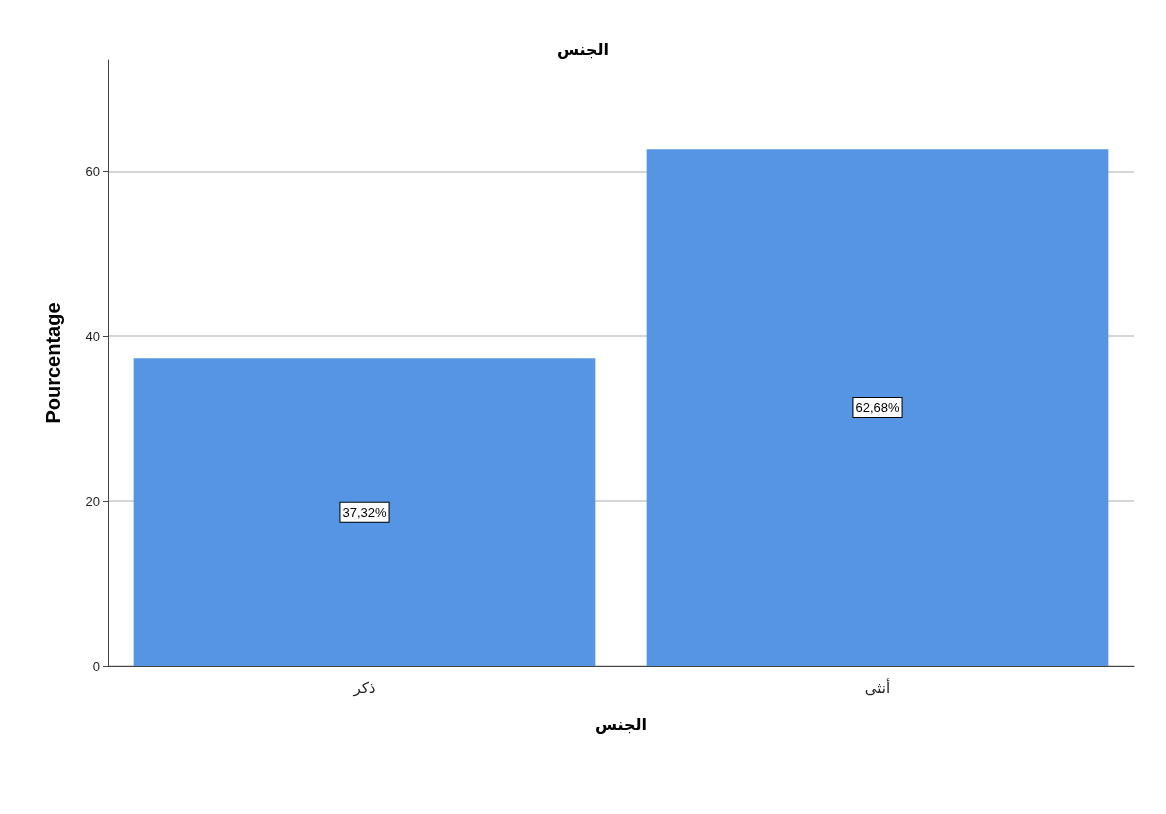  I want to click on y-tick-label: 40, so click(92, 336).